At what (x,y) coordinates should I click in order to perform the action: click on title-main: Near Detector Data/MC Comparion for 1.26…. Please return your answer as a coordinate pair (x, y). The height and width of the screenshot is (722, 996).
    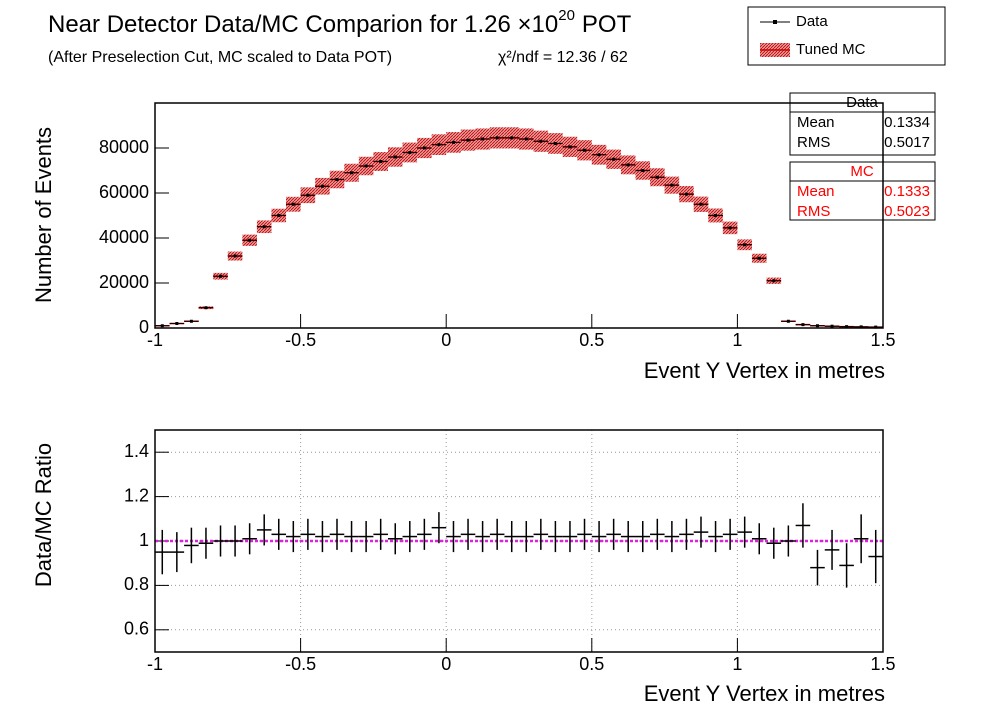
    Looking at the image, I should click on (303, 24).